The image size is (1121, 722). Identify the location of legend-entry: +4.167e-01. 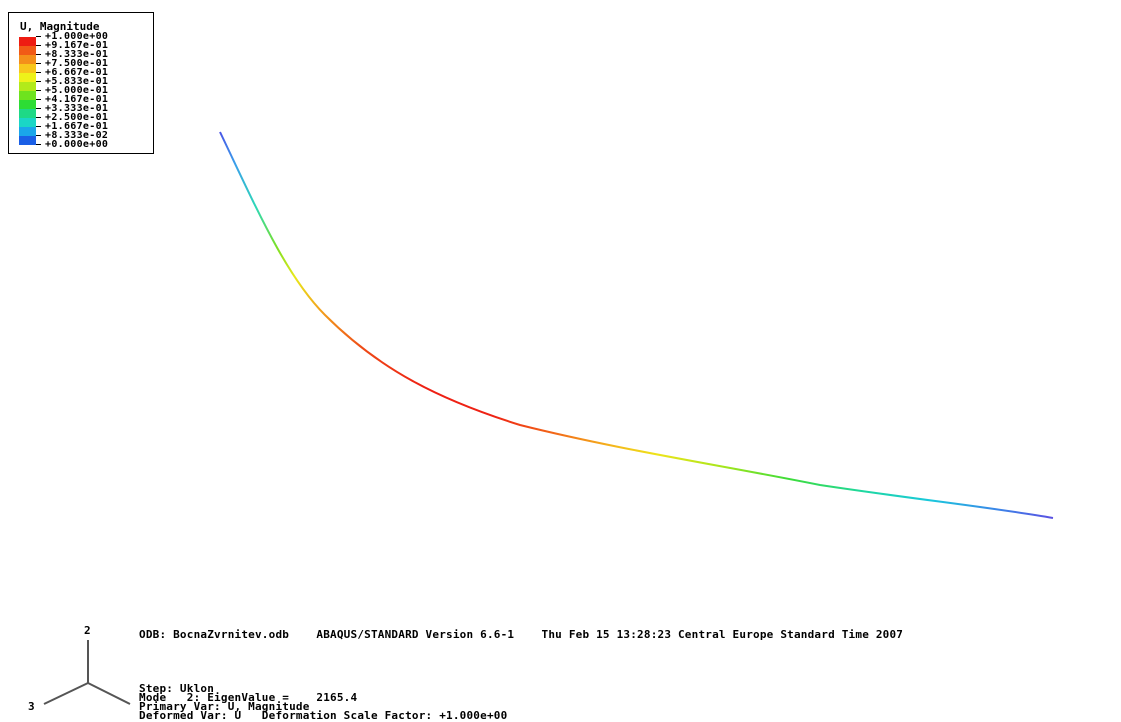
(84, 102).